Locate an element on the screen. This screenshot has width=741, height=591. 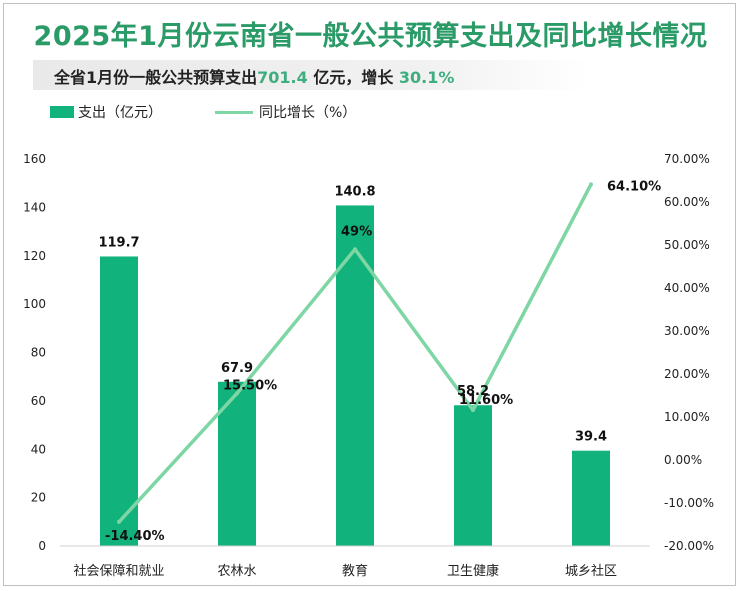
y-right-tick-label: 10.00% is located at coordinates (687, 417).